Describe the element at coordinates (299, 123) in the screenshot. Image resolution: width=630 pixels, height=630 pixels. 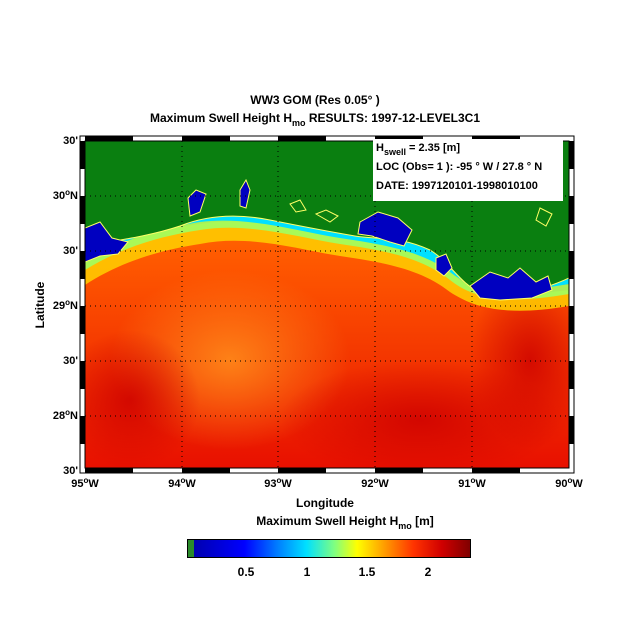
I see `subtitle-subscript: mo` at that location.